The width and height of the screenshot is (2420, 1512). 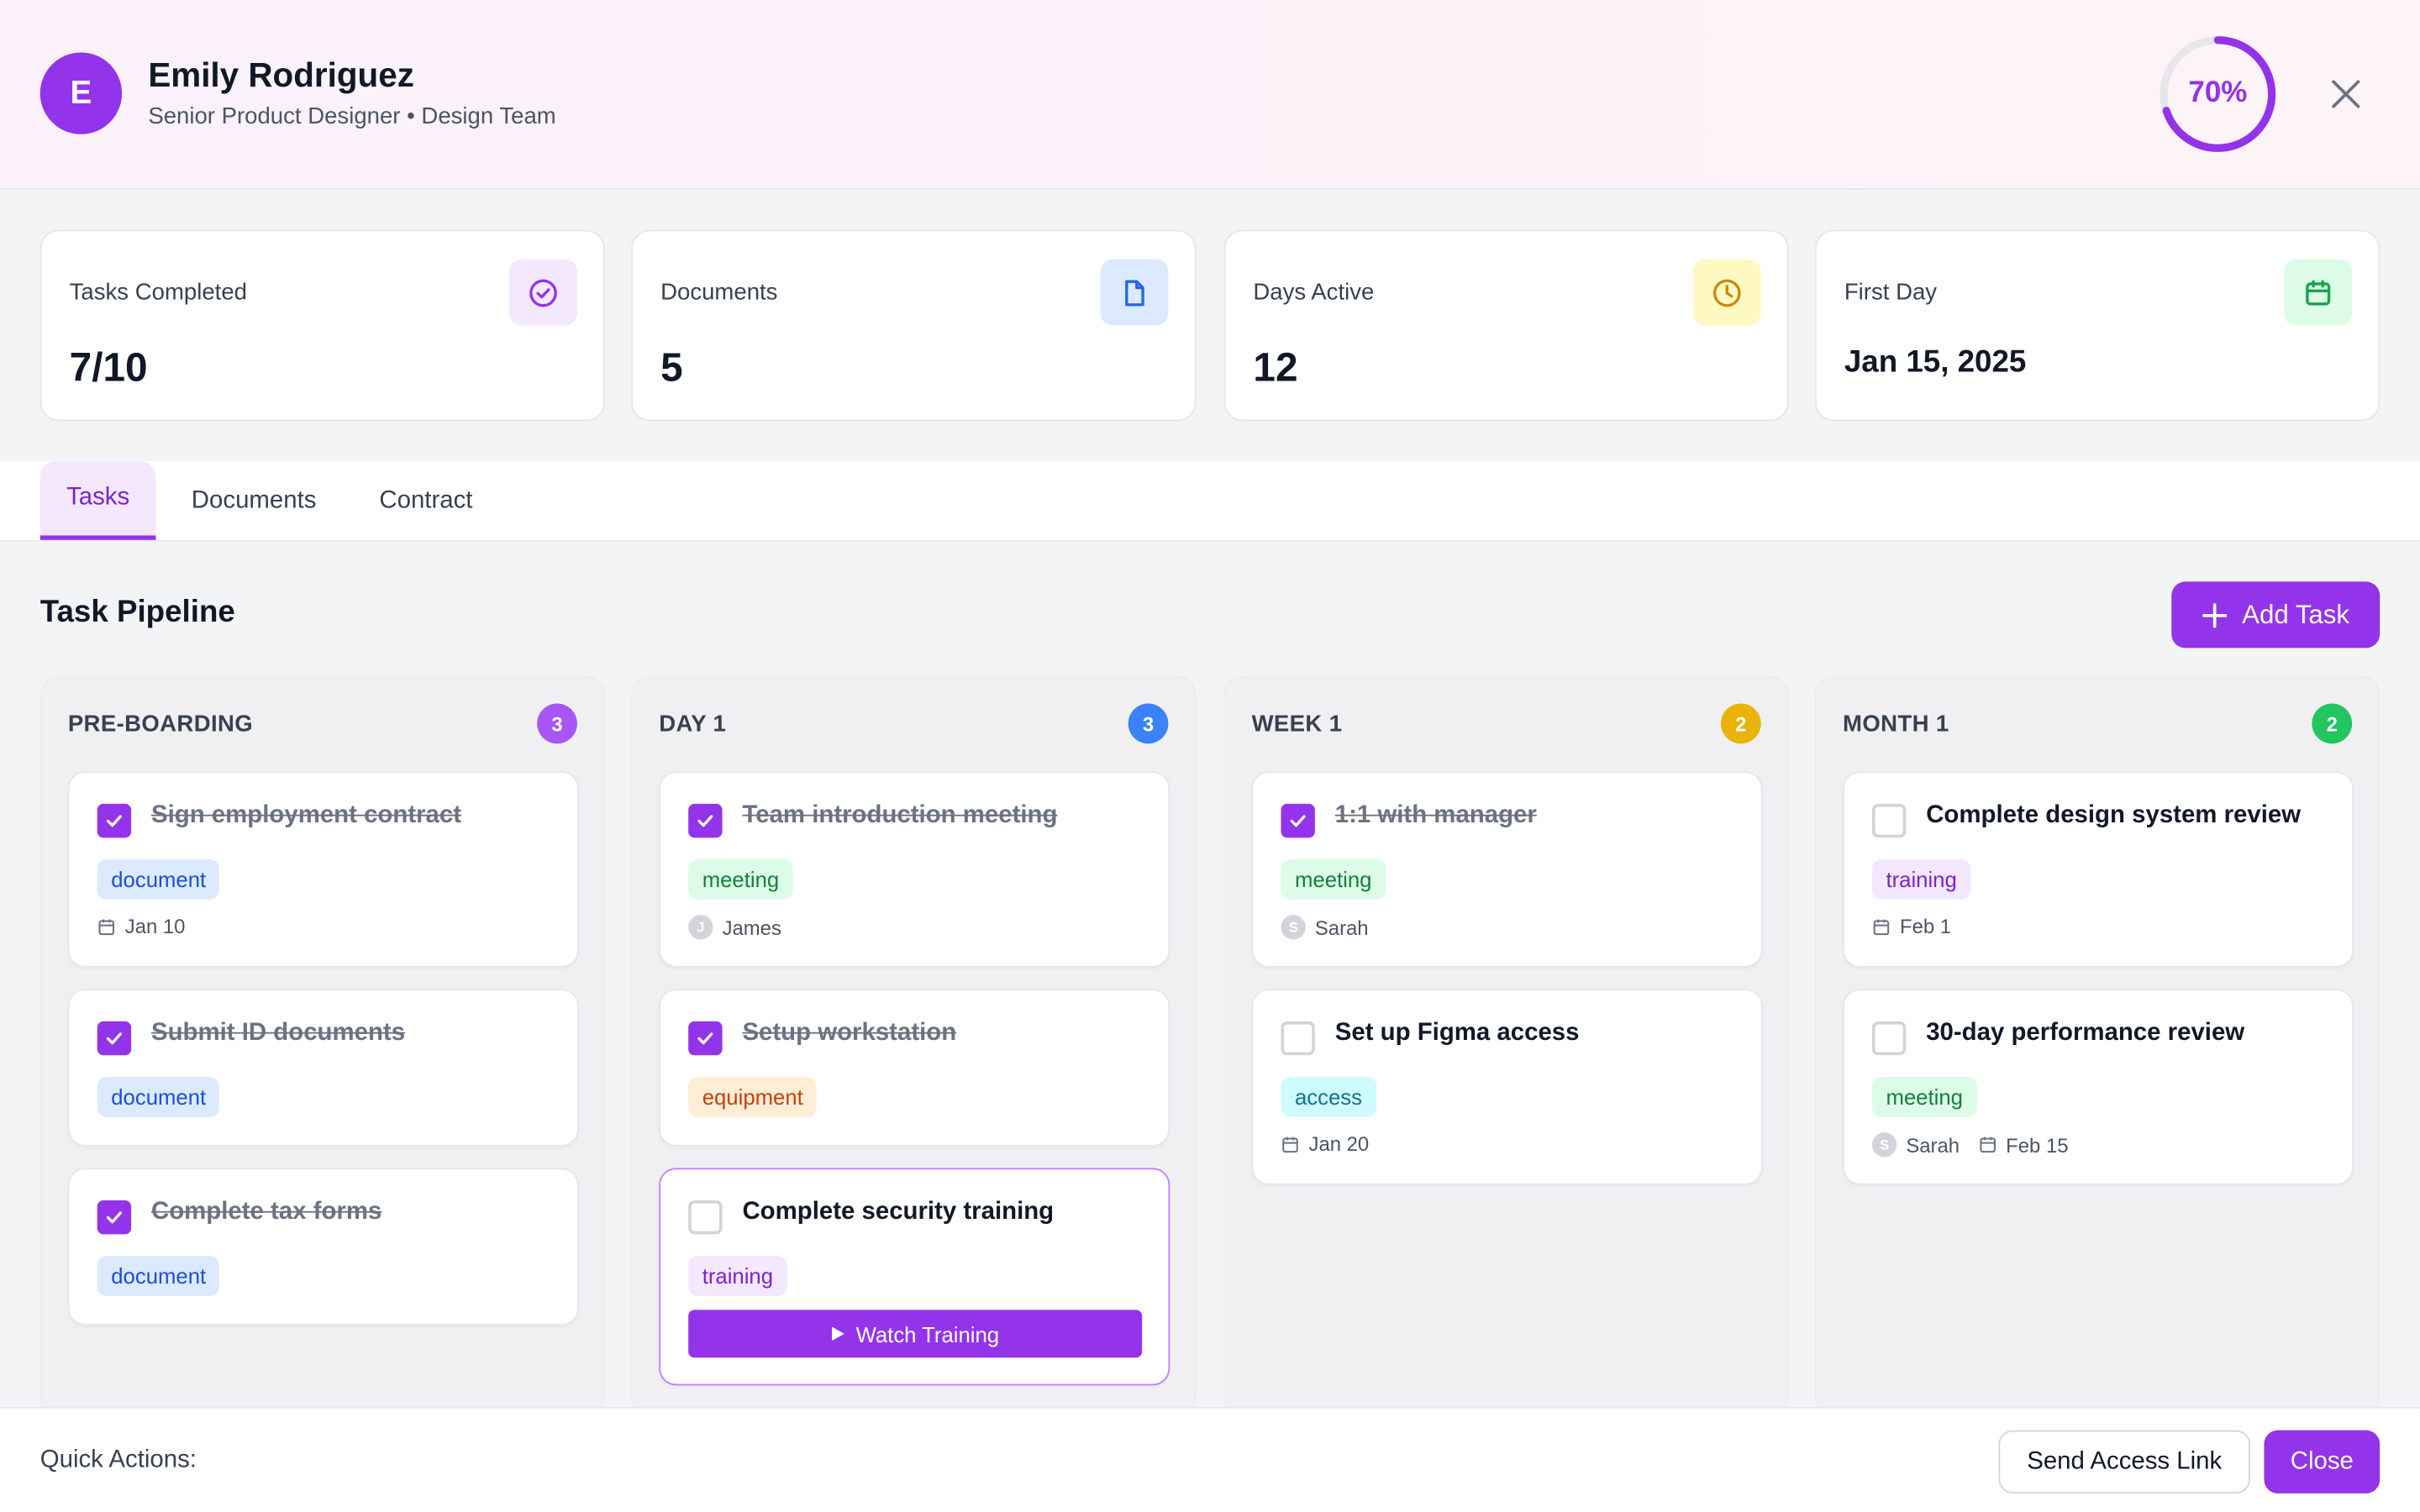 What do you see at coordinates (266, 1212) in the screenshot?
I see `task-title: Complete tax forms` at bounding box center [266, 1212].